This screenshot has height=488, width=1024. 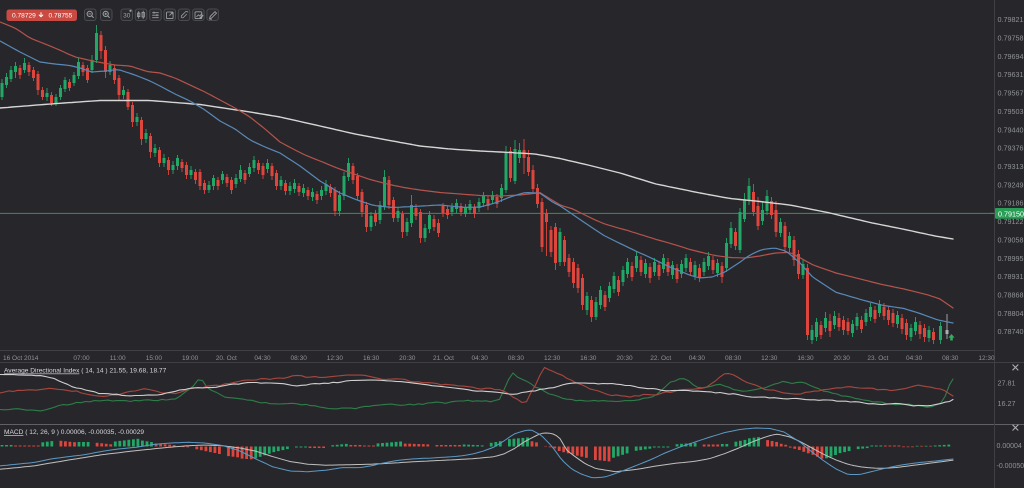 I want to click on svg-text: 20. Oct, so click(x=226, y=358).